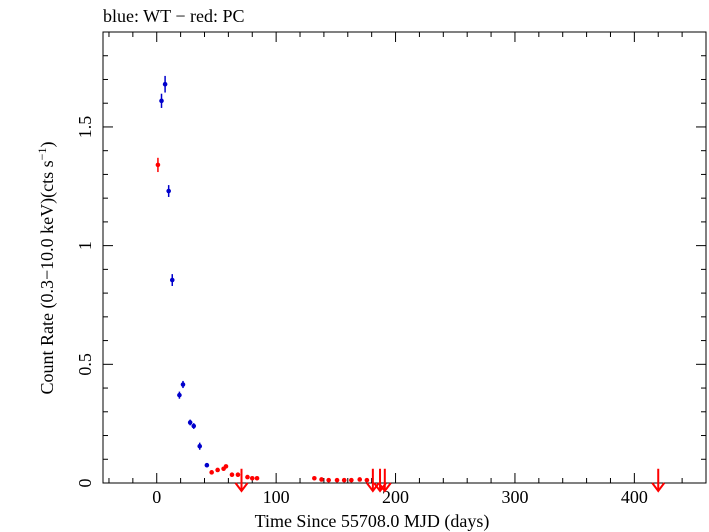 The height and width of the screenshot is (532, 709). I want to click on y-tick-label: 1, so click(85, 245).